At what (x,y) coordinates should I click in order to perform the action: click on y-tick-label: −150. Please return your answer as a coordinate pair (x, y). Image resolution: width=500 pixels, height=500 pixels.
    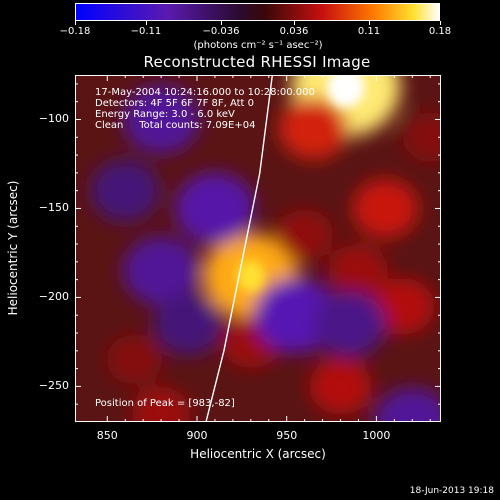
    Looking at the image, I should click on (53, 208).